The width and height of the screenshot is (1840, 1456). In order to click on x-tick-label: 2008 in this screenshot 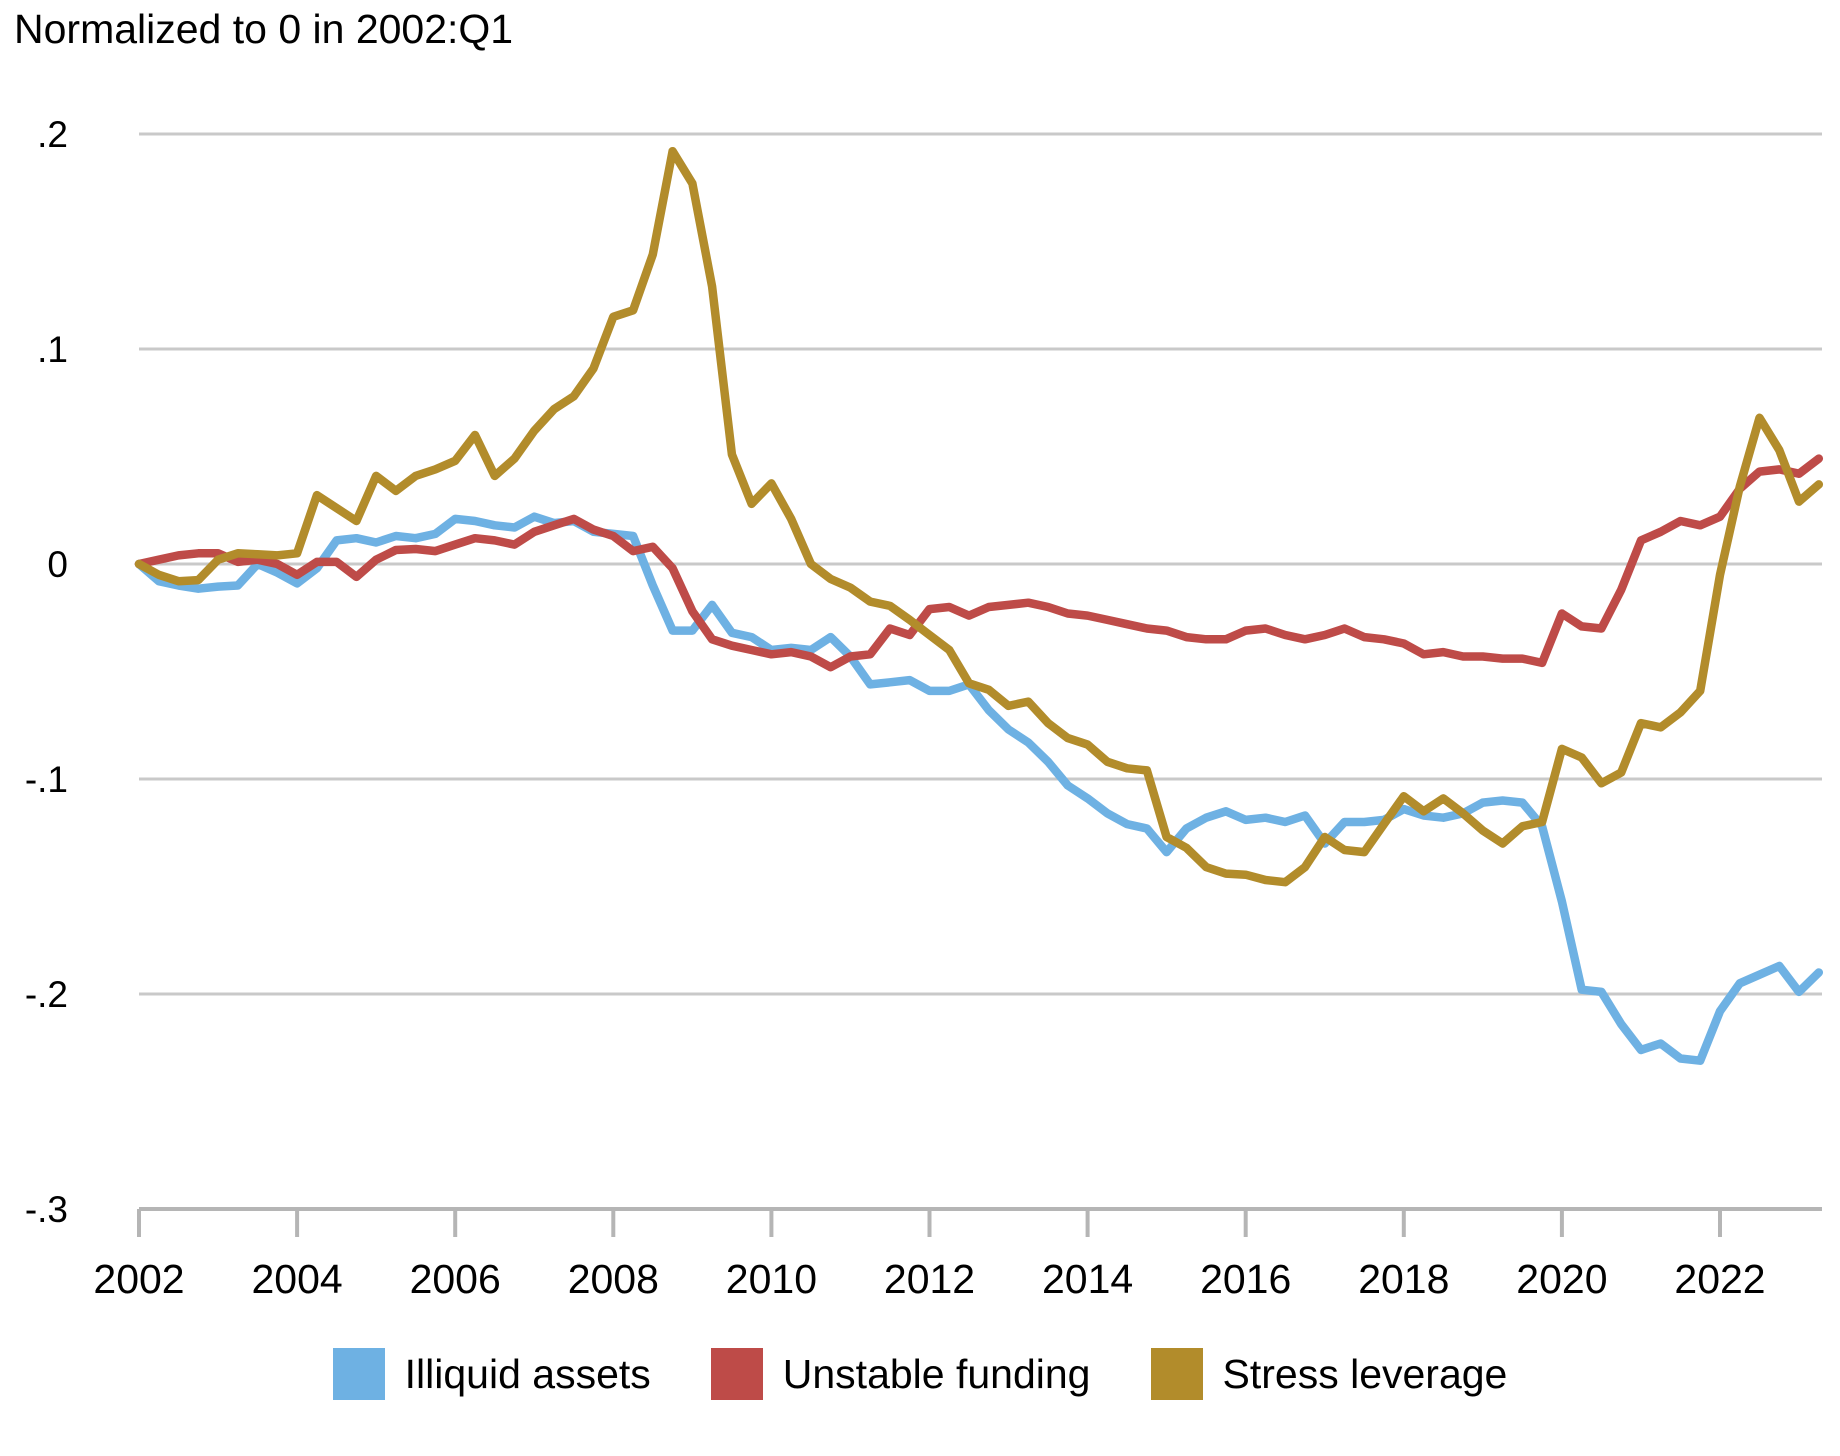, I will do `click(613, 1279)`.